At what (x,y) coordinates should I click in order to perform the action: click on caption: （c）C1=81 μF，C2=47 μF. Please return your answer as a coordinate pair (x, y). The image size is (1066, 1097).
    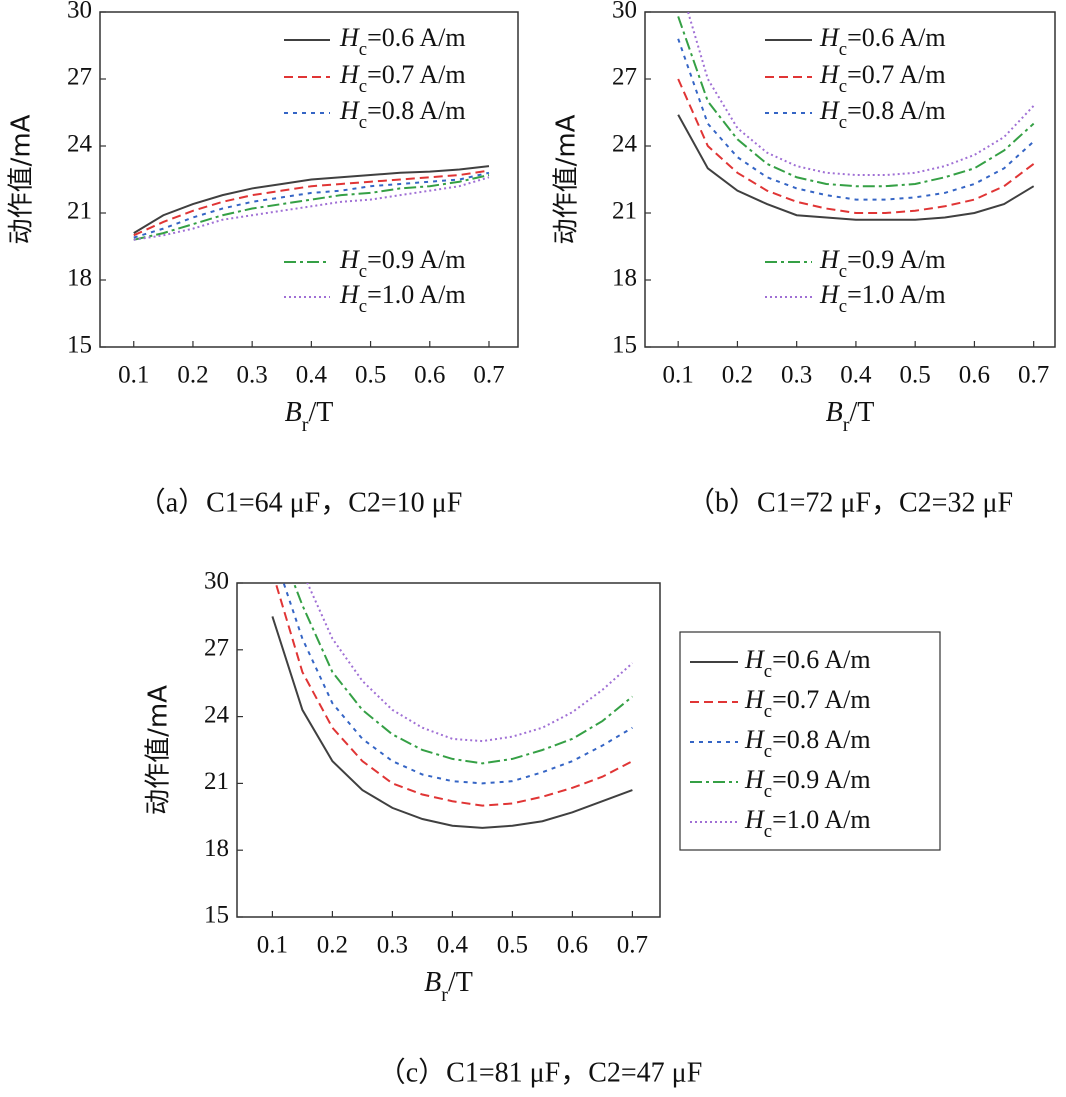
    Looking at the image, I should click on (540, 1072).